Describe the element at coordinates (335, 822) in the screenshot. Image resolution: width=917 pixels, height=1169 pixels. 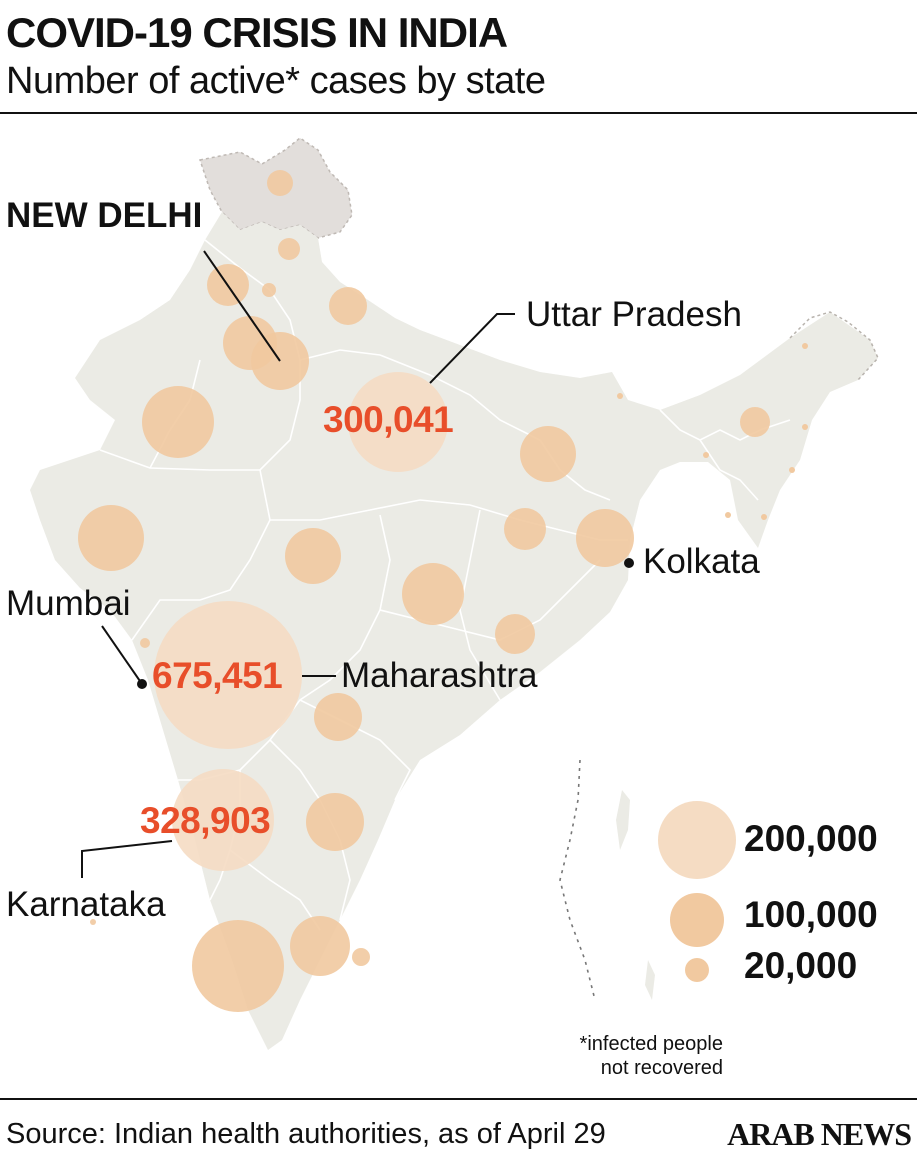
I see `bubble-andhra-pradesh` at that location.